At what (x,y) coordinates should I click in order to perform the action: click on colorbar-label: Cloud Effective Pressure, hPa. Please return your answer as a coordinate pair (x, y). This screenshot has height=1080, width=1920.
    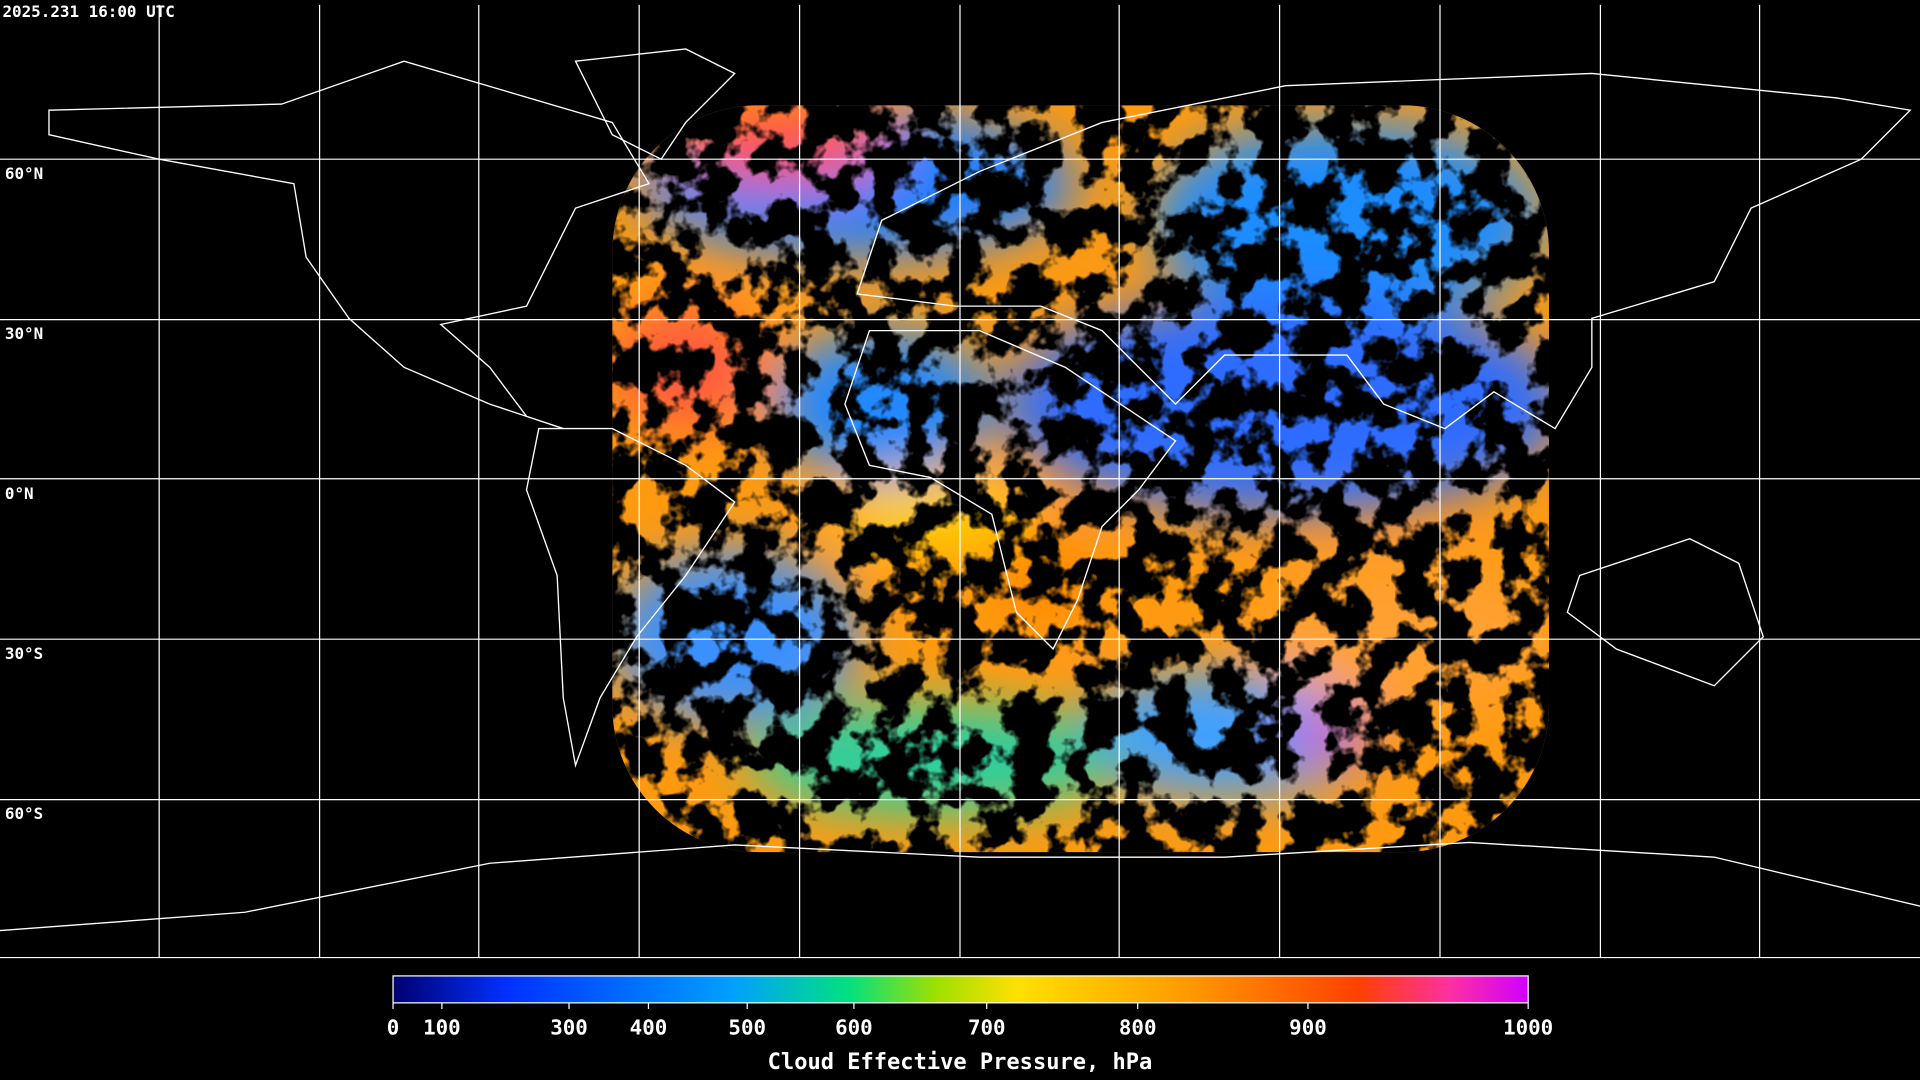
    Looking at the image, I should click on (960, 1062).